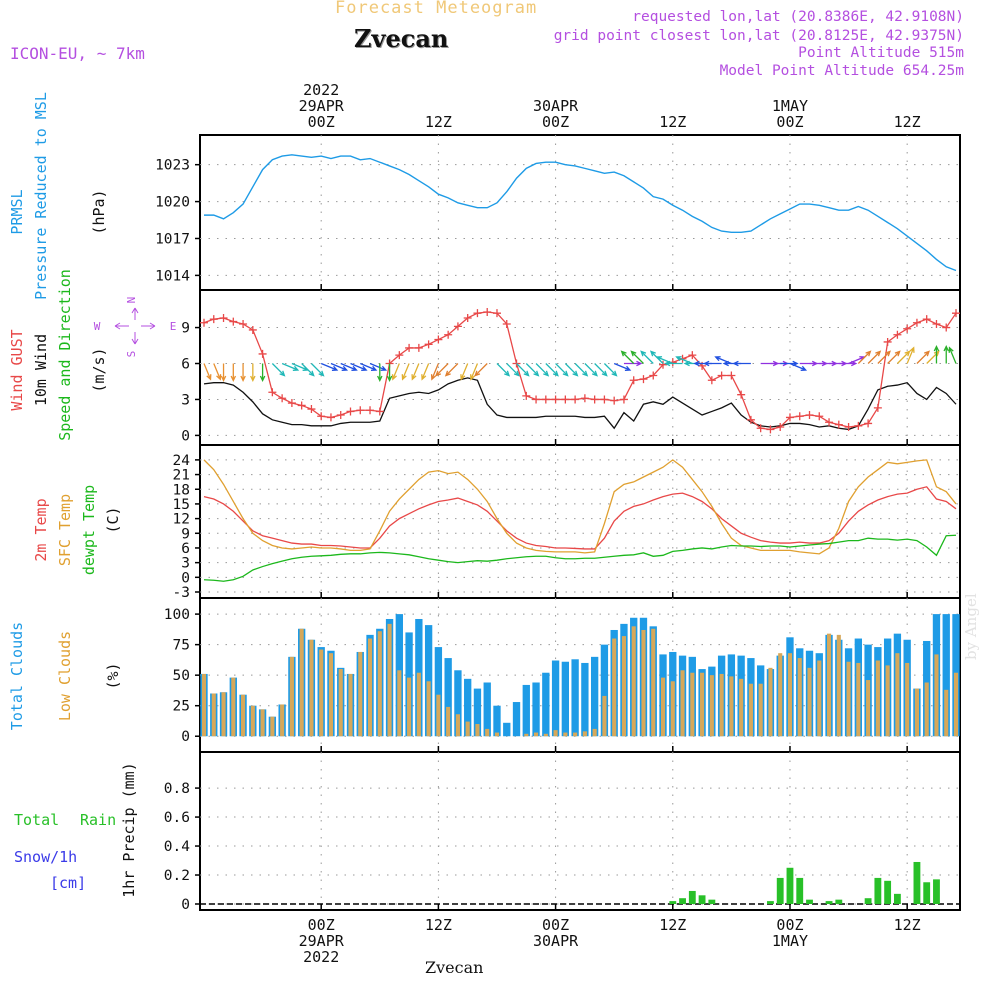  I want to click on wind-speed-line, so click(580, 404).